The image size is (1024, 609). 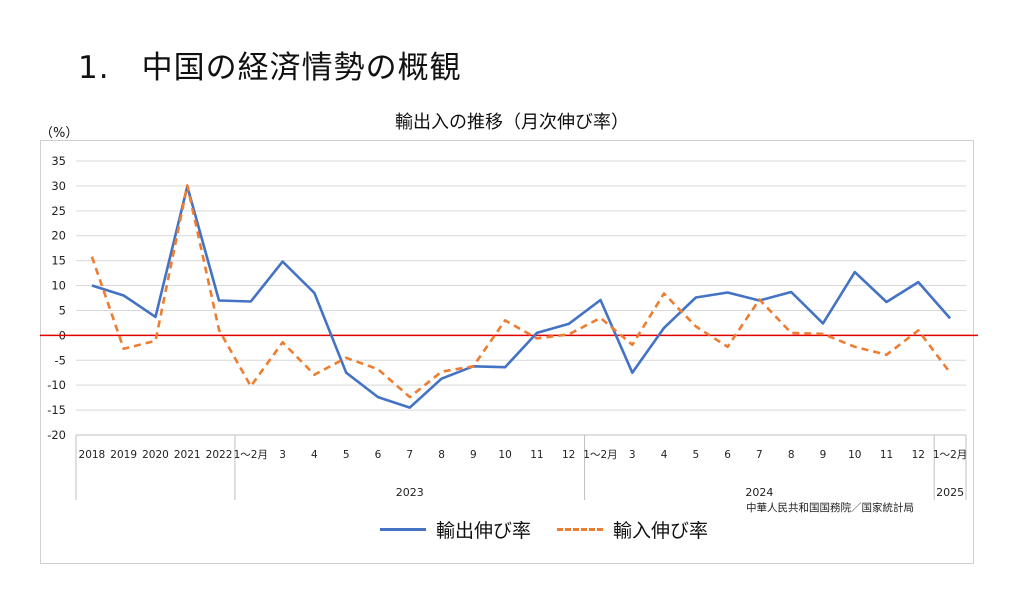 I want to click on chart-legend: 輸出伸び率 輸入伸び率, so click(x=544, y=529).